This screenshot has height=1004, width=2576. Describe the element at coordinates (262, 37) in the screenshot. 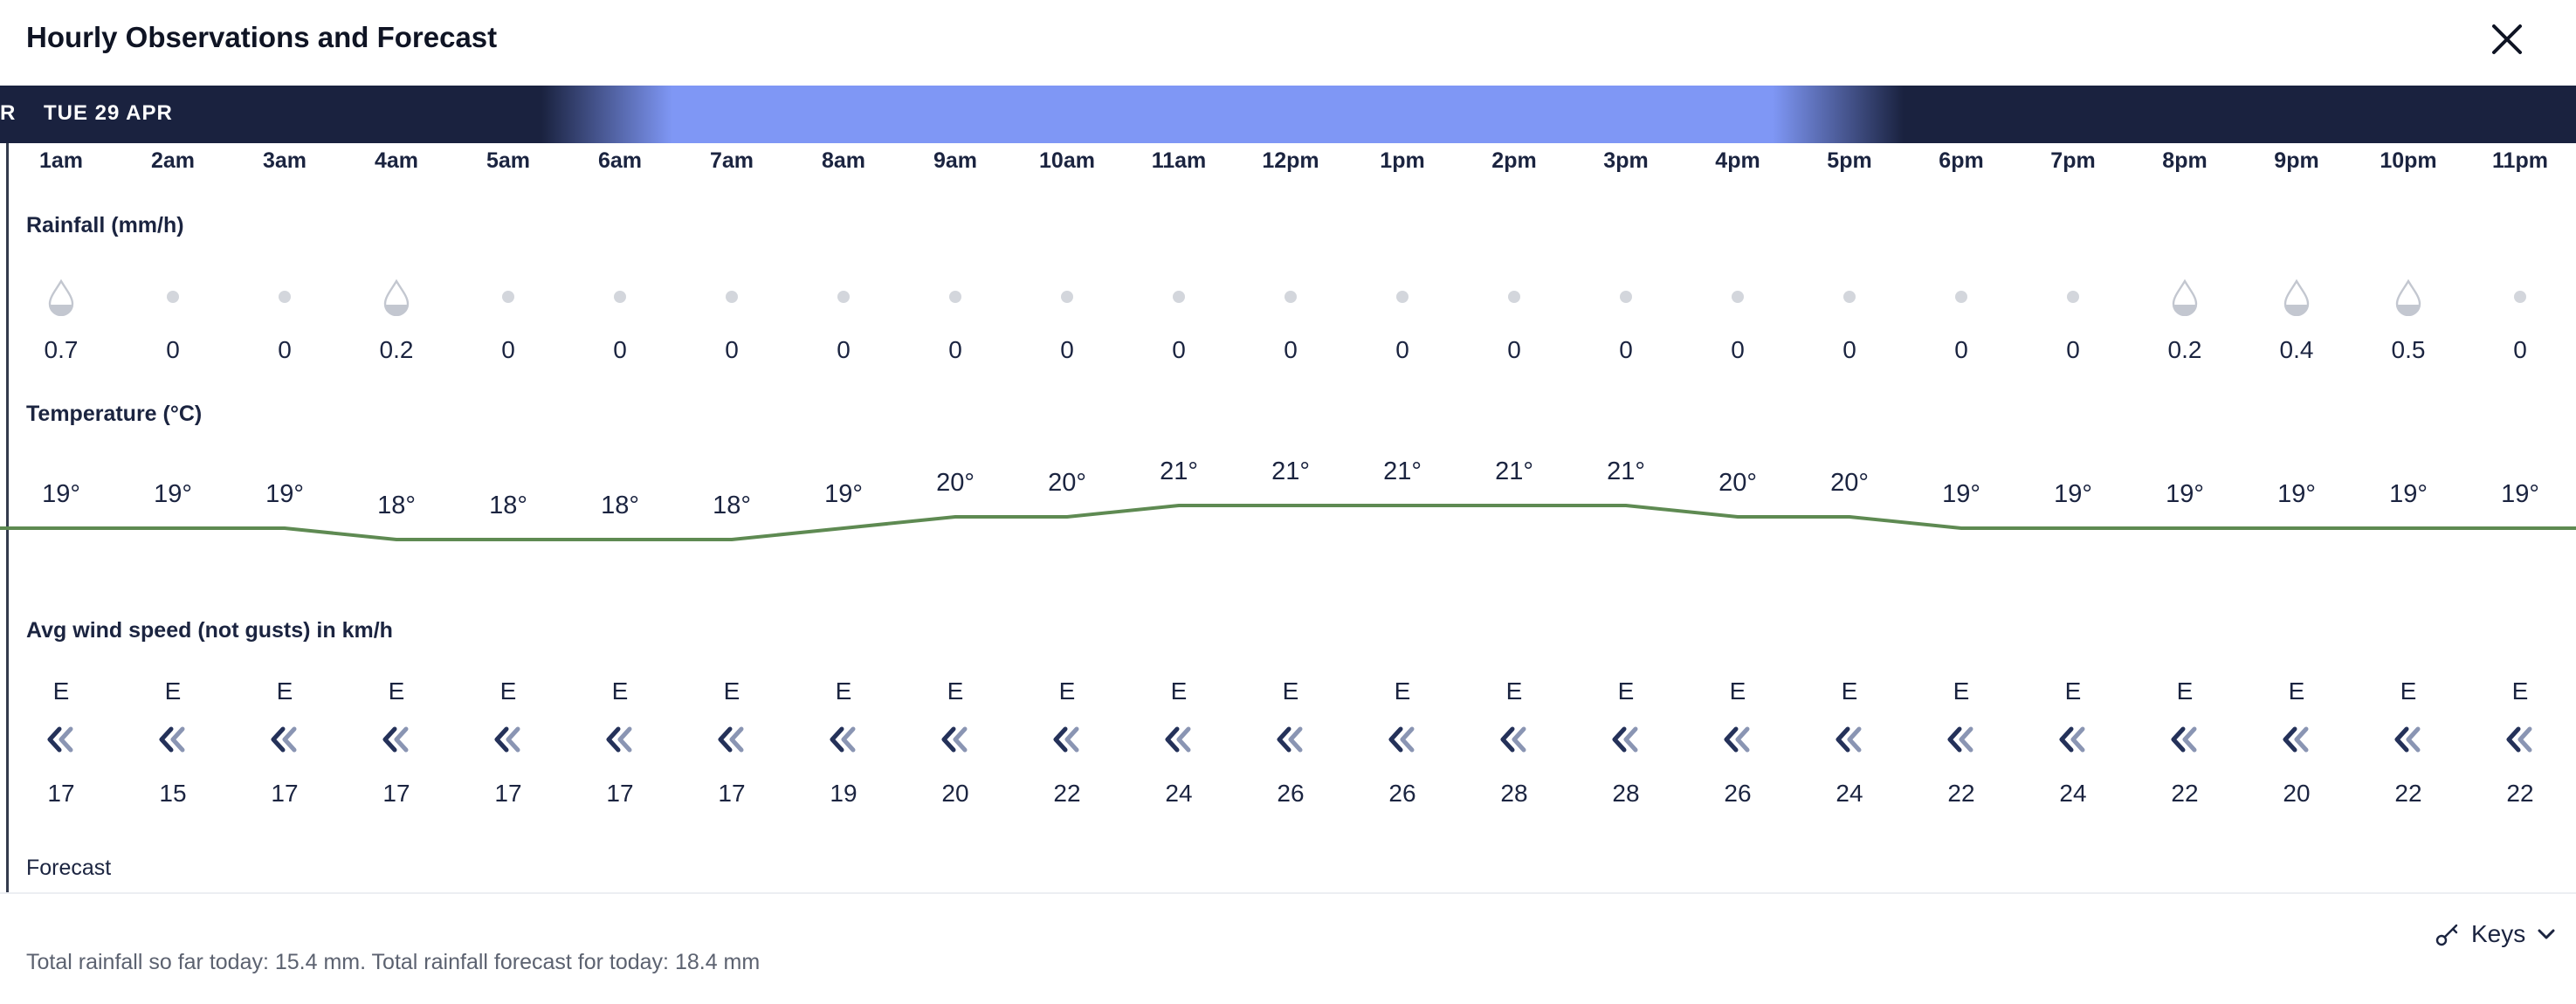

I see `dialog-title: Hourly Observations and Forecast` at that location.